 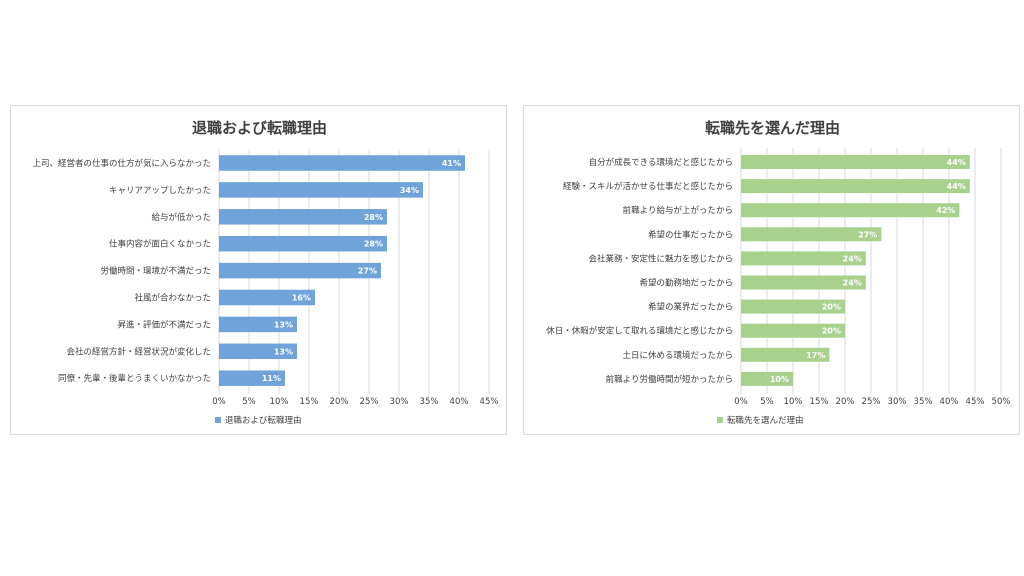 What do you see at coordinates (121, 163) in the screenshot?
I see `category-label: 上司、経営者の仕事の仕方が気に入らなかった` at bounding box center [121, 163].